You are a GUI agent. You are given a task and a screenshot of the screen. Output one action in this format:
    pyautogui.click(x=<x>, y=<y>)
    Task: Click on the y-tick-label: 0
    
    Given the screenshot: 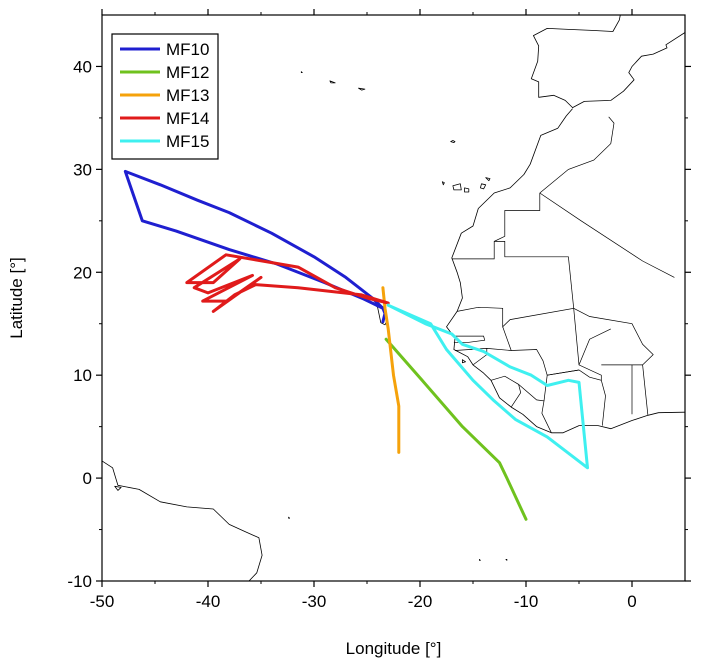 What is the action you would take?
    pyautogui.click(x=87, y=478)
    